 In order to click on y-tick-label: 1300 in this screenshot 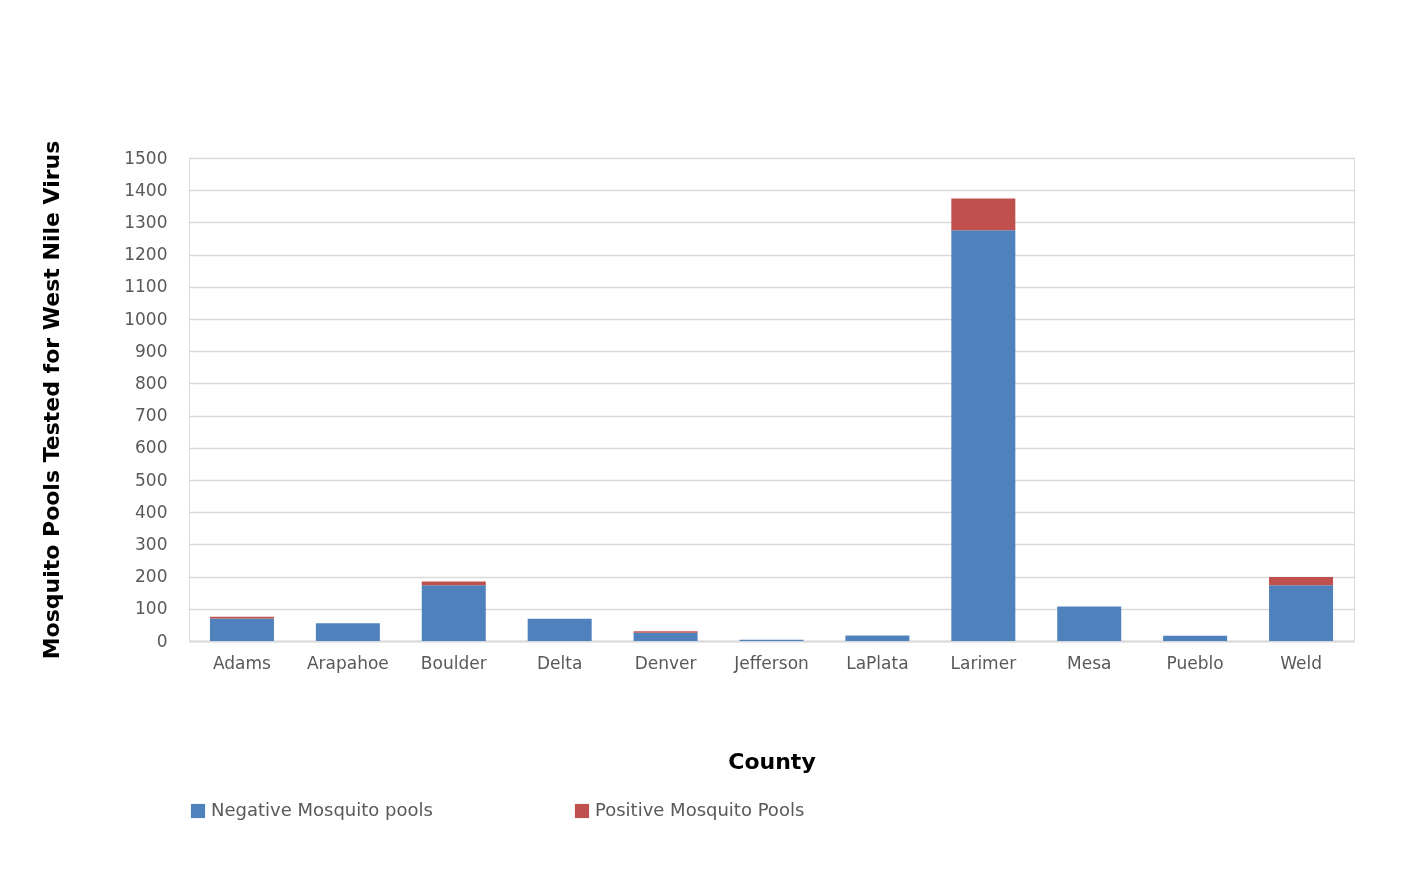, I will do `click(146, 221)`.